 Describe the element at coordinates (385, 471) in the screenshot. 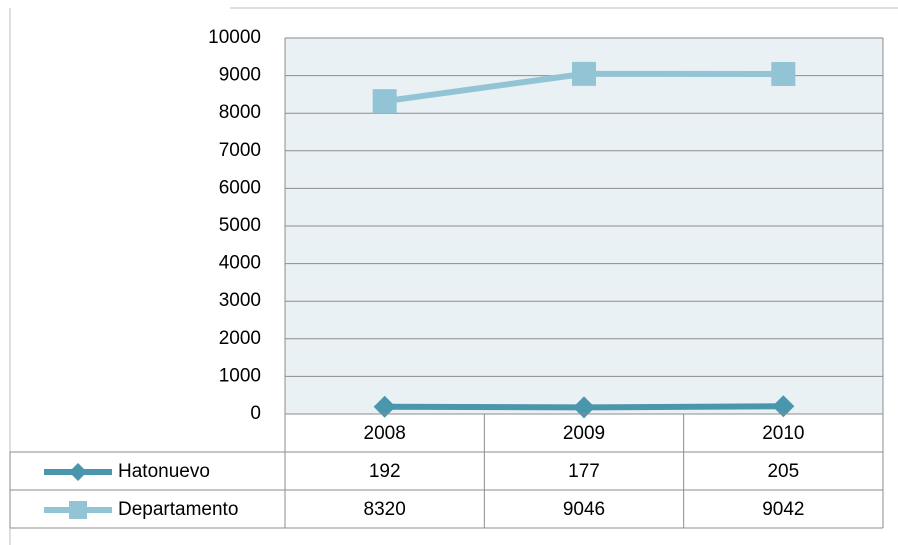

I see `table-value: 192` at that location.